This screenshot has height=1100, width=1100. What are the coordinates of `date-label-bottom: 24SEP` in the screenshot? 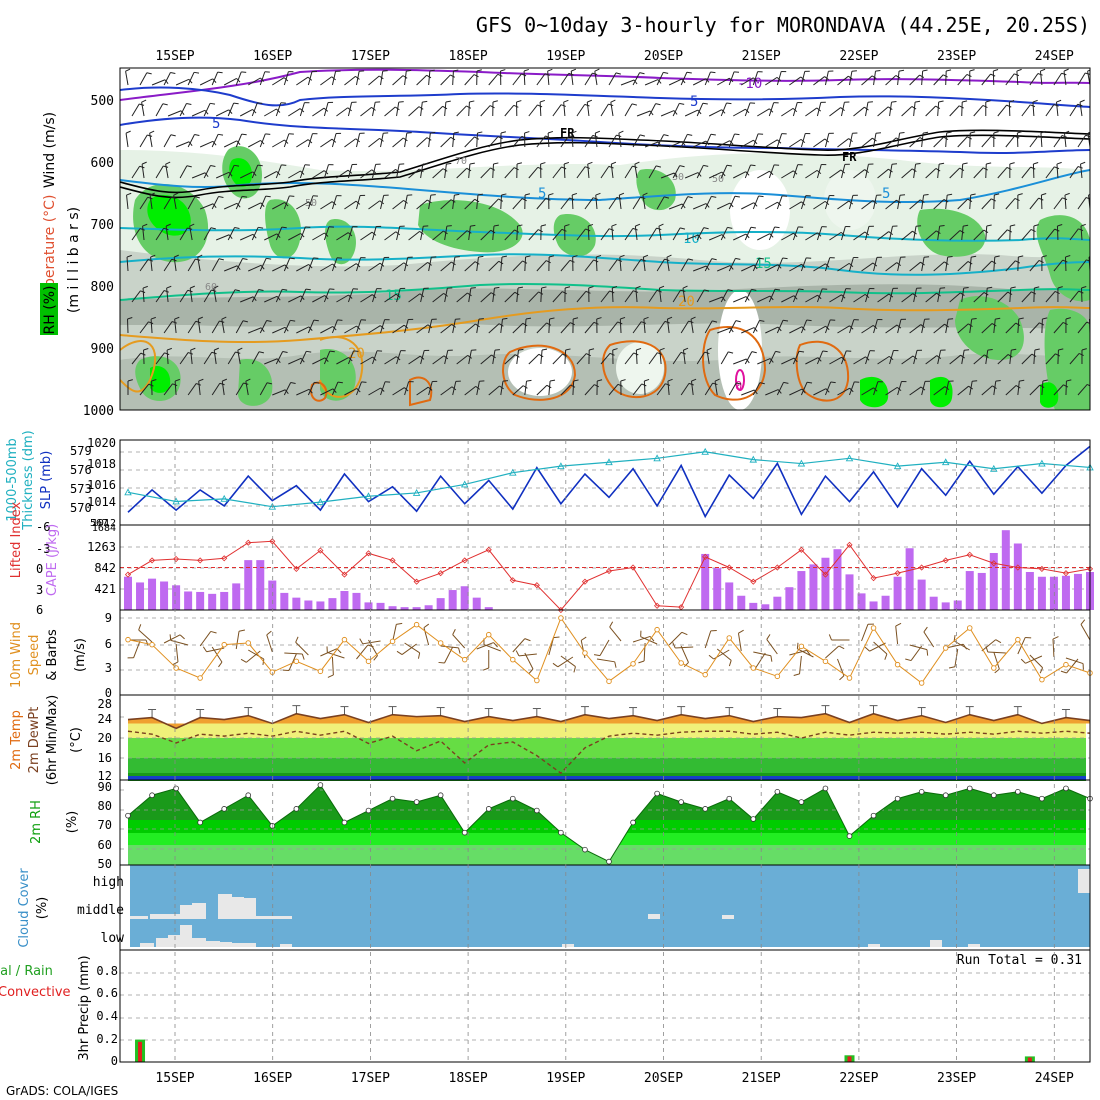 It's located at (1054, 1078).